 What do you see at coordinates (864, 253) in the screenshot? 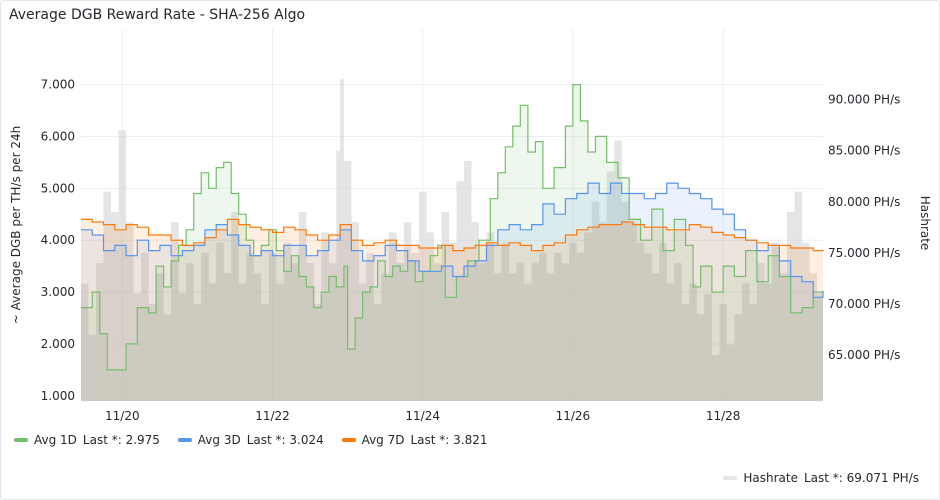
I see `y2-tick-label-3: 75.000 PH/s` at bounding box center [864, 253].